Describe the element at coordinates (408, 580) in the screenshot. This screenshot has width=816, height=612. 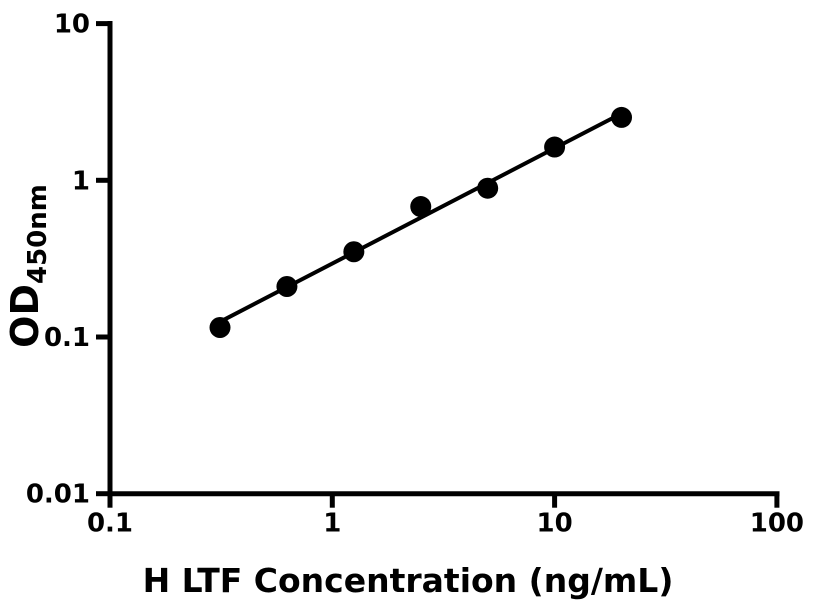
I see `x-axis-title: H LTF Concentration (ng/mL)` at that location.